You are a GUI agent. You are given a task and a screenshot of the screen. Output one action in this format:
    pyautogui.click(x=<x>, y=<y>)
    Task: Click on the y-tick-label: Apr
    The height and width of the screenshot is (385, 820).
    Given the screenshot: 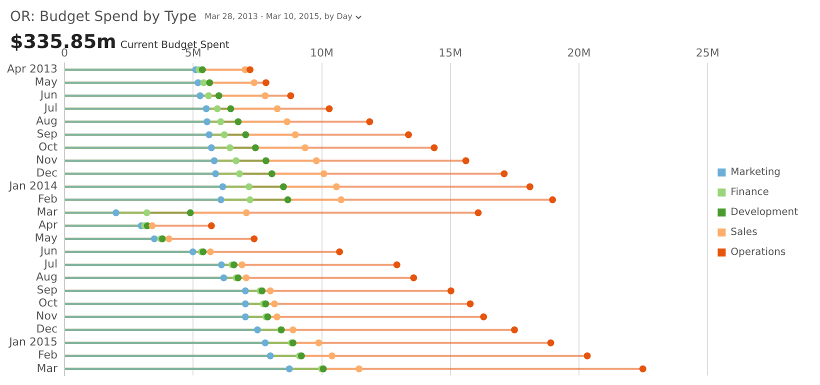 What is the action you would take?
    pyautogui.click(x=48, y=225)
    